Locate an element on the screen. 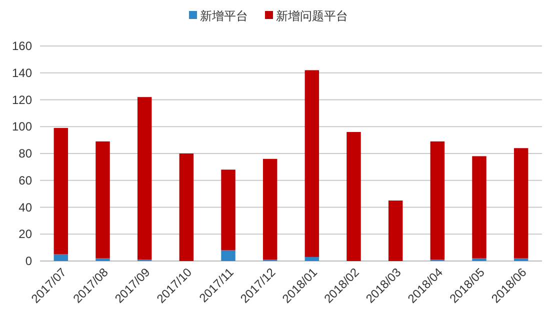 The image size is (554, 323). y-tick-label: 60 is located at coordinates (25, 180).